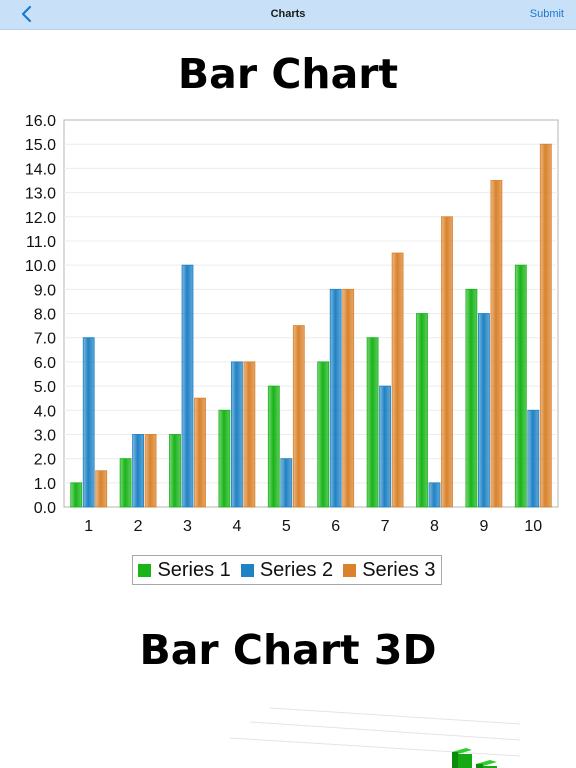 The height and width of the screenshot is (768, 576). Describe the element at coordinates (288, 650) in the screenshot. I see `bar-chart-3d-title: Bar Chart 3D` at that location.